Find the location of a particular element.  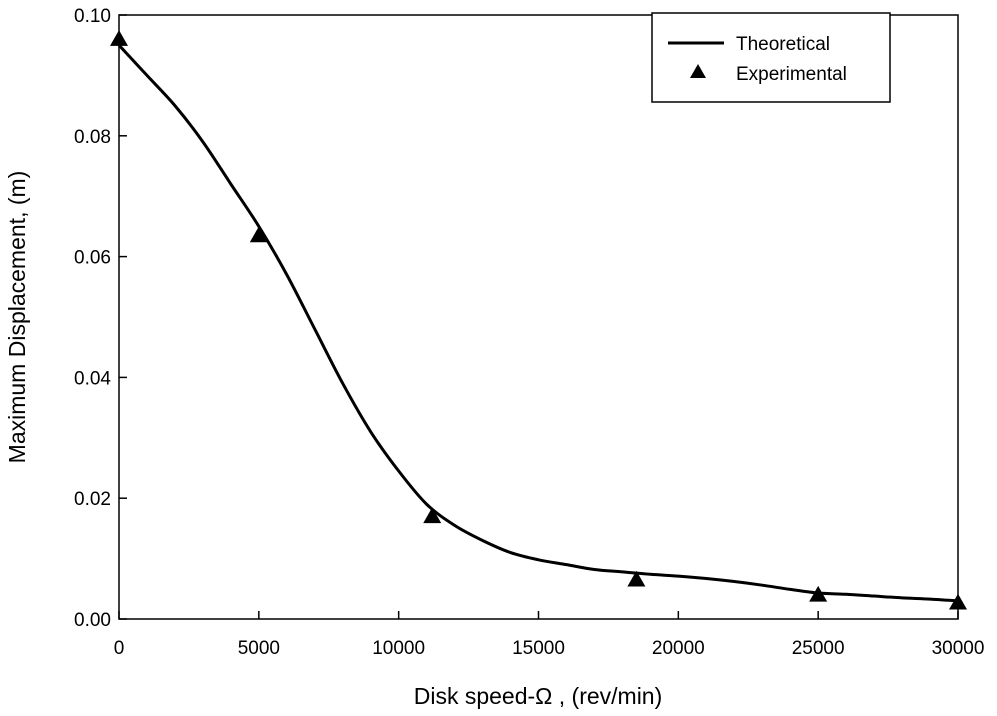

x-tick-label: 10000 is located at coordinates (398, 648).